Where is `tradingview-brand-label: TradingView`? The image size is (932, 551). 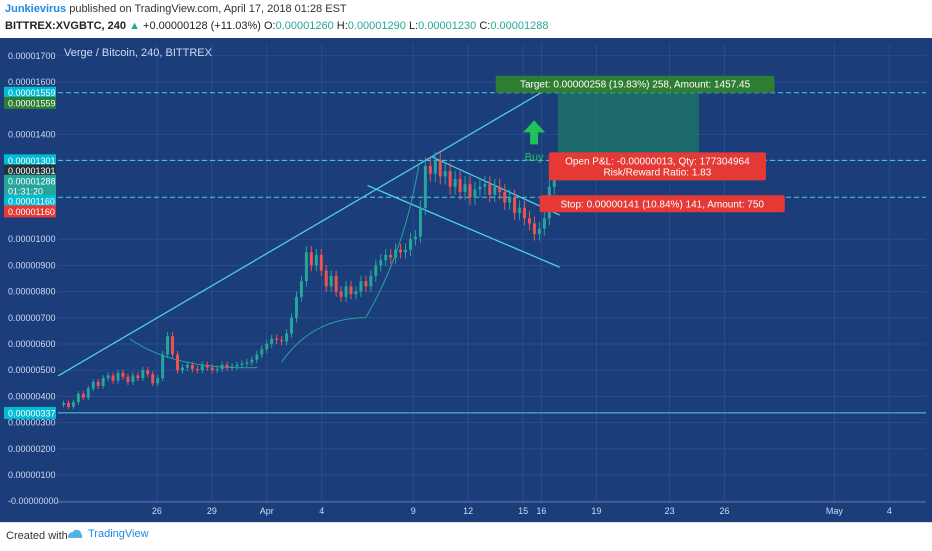
tradingview-brand-label: TradingView is located at coordinates (118, 534).